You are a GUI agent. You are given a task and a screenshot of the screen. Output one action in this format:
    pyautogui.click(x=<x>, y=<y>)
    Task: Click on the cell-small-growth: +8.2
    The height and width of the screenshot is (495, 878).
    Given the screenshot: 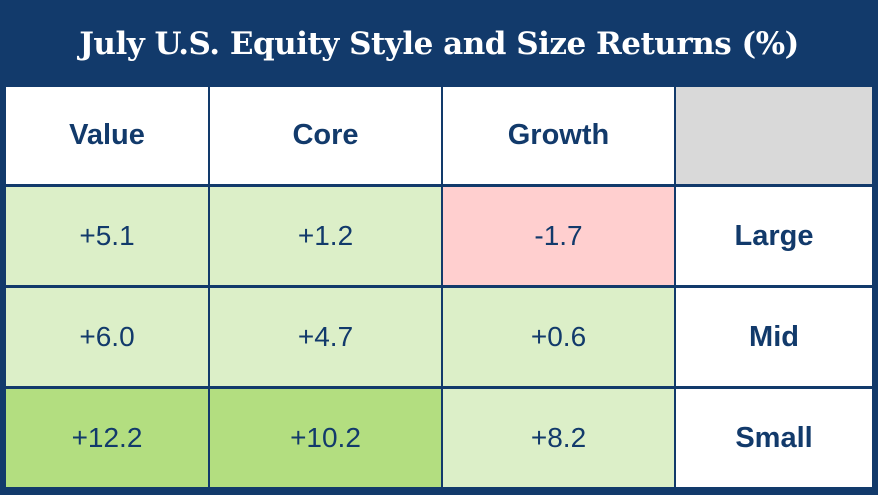 What is the action you would take?
    pyautogui.click(x=558, y=438)
    